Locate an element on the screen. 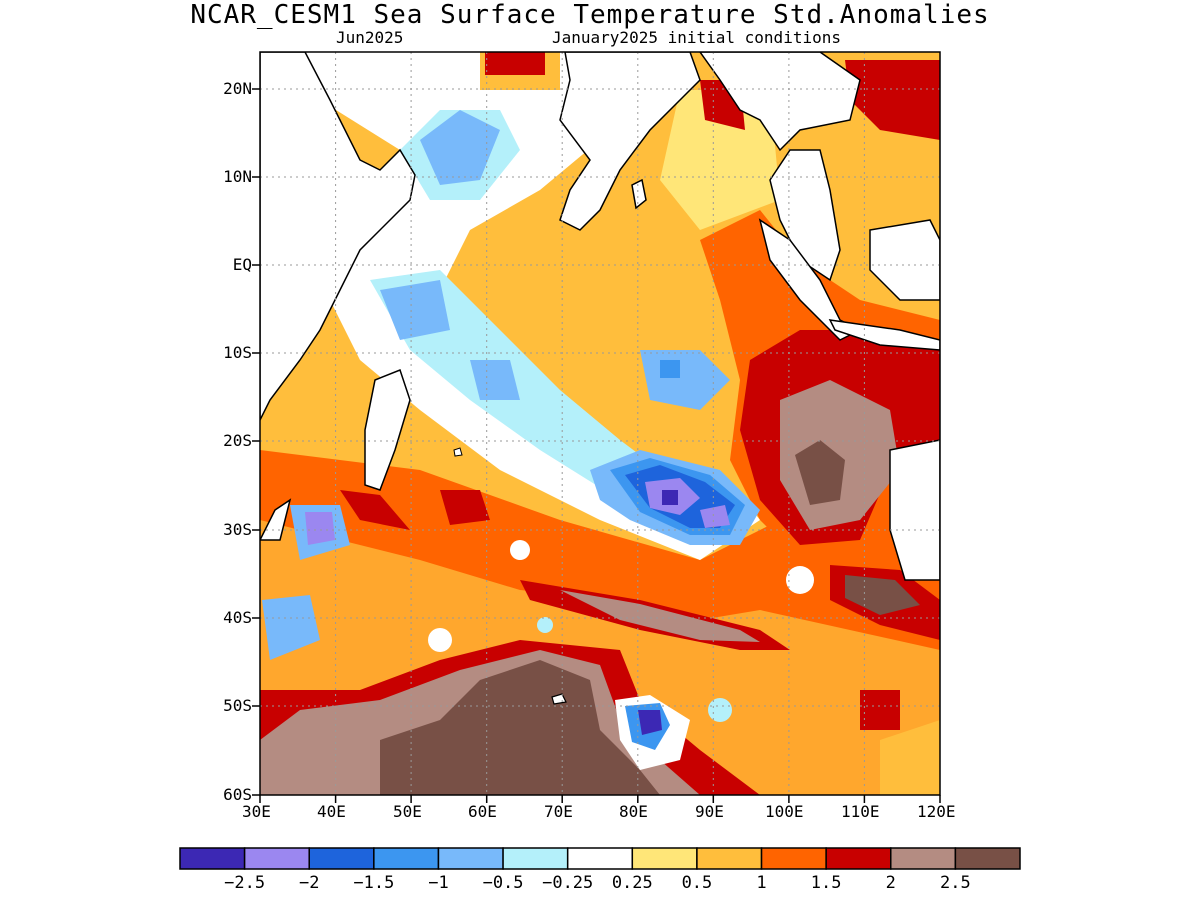  lon-label: 100E is located at coordinates (784, 811).